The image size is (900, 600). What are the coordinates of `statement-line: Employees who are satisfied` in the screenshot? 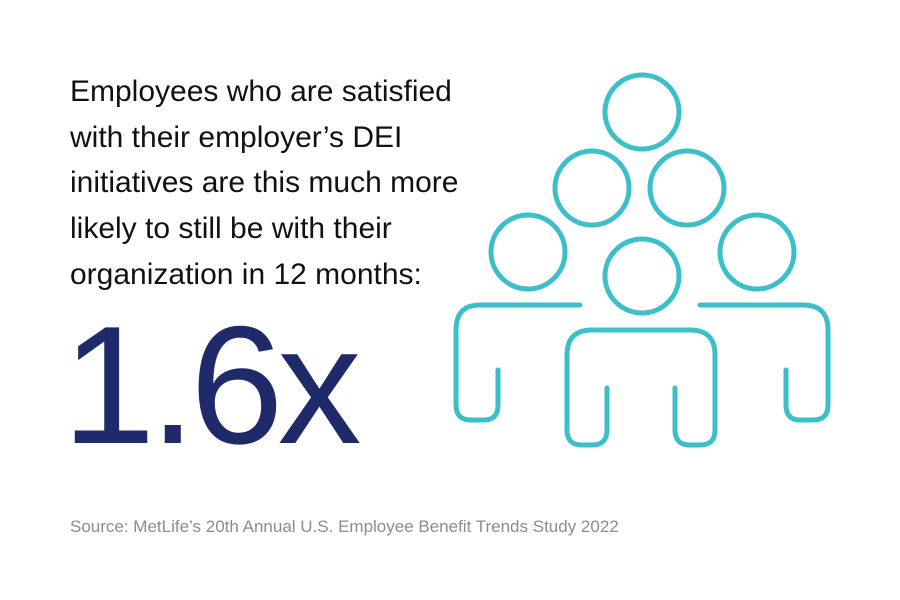 It's located at (261, 91).